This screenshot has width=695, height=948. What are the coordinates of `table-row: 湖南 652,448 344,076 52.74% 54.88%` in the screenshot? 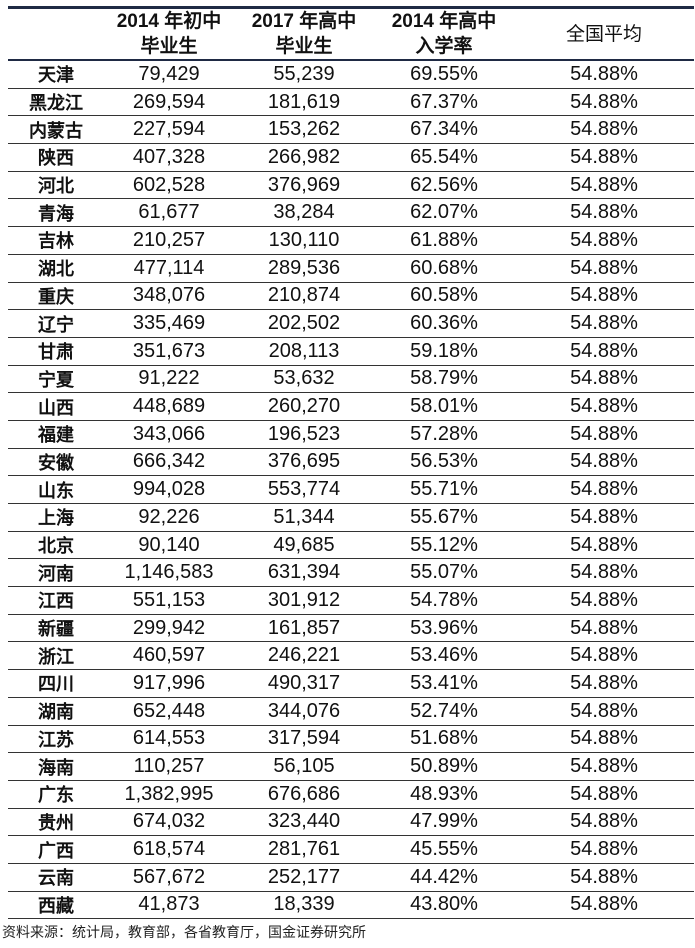 It's located at (351, 711).